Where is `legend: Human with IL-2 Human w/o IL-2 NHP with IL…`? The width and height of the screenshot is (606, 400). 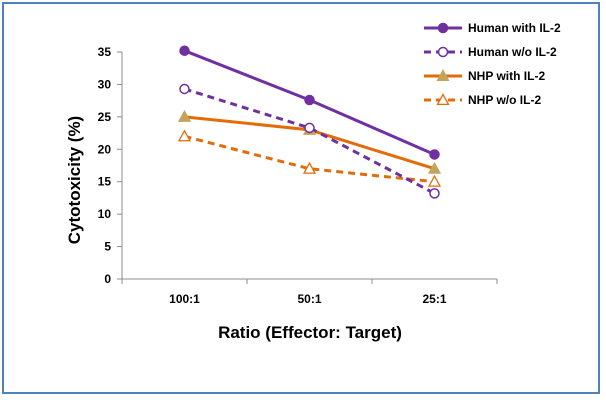 legend: Human with IL-2 Human w/o IL-2 NHP with IL… is located at coordinates (492, 64).